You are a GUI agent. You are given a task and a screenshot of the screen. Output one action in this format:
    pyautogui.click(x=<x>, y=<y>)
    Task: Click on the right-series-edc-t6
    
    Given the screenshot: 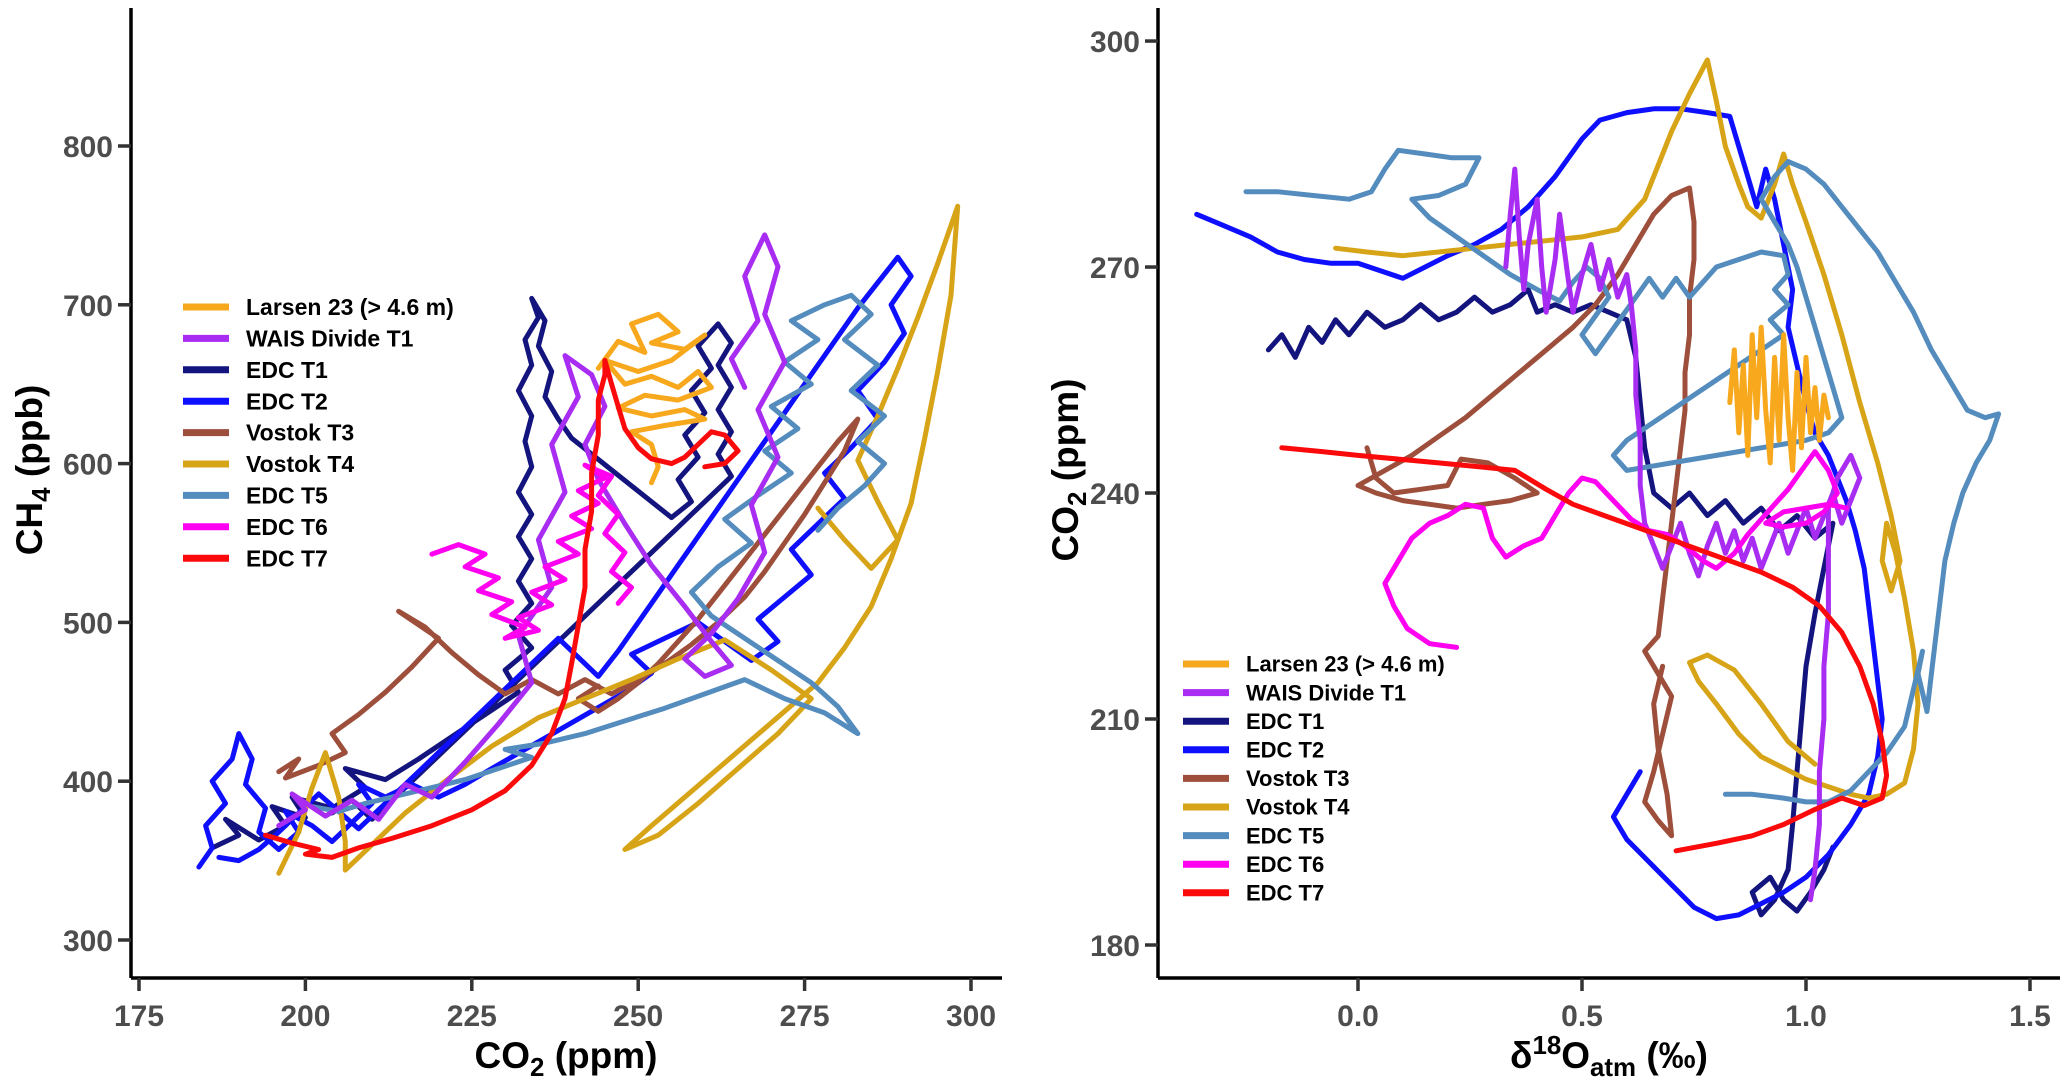 What is the action you would take?
    pyautogui.click(x=1615, y=549)
    